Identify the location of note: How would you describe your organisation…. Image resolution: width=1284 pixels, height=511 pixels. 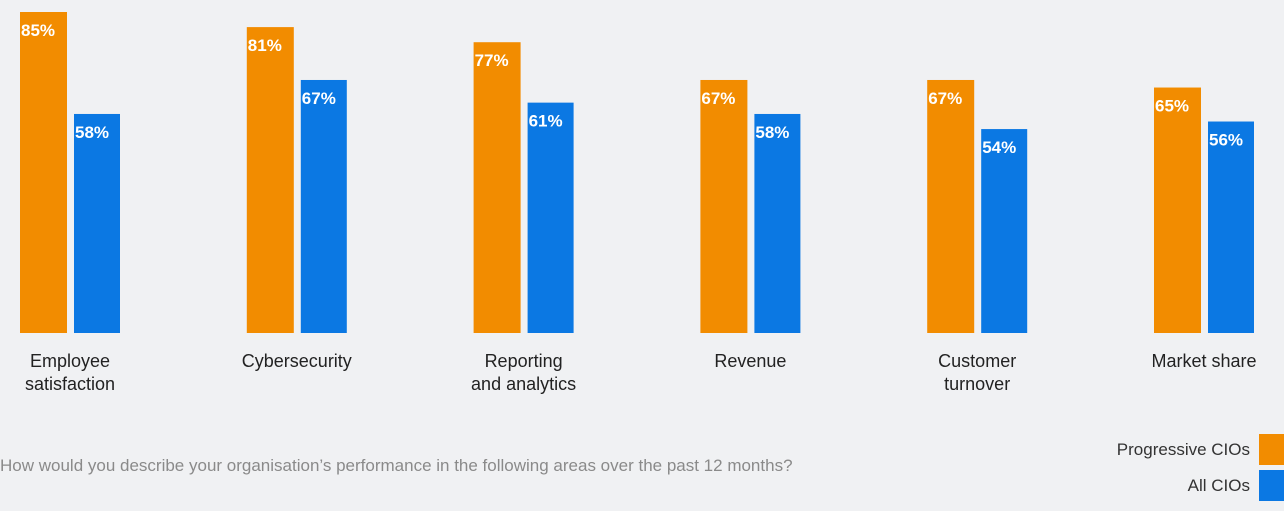
(396, 465).